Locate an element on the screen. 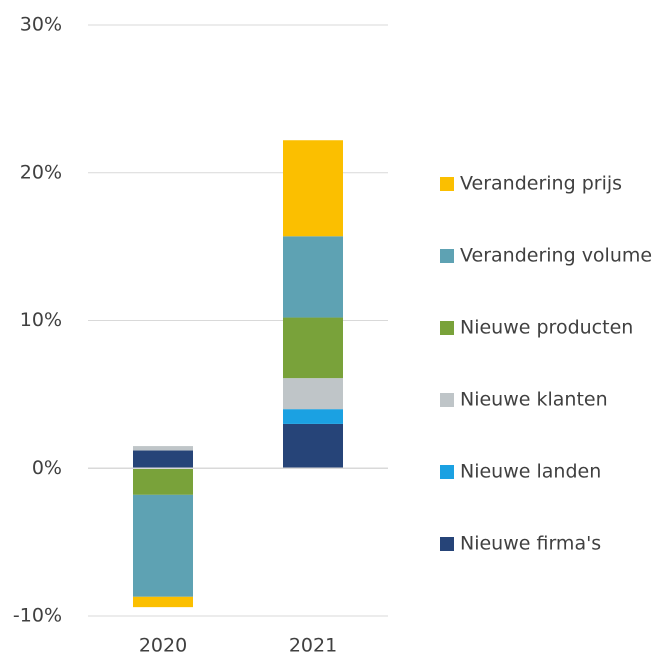  y-tick-label: -10% is located at coordinates (37, 616).